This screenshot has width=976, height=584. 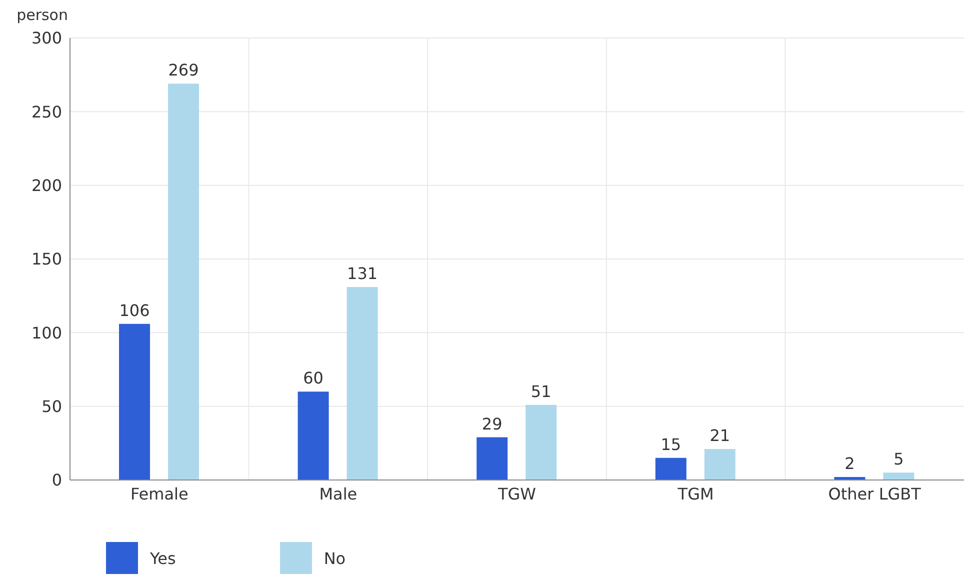 I want to click on y-axis-title: person, so click(x=42, y=15).